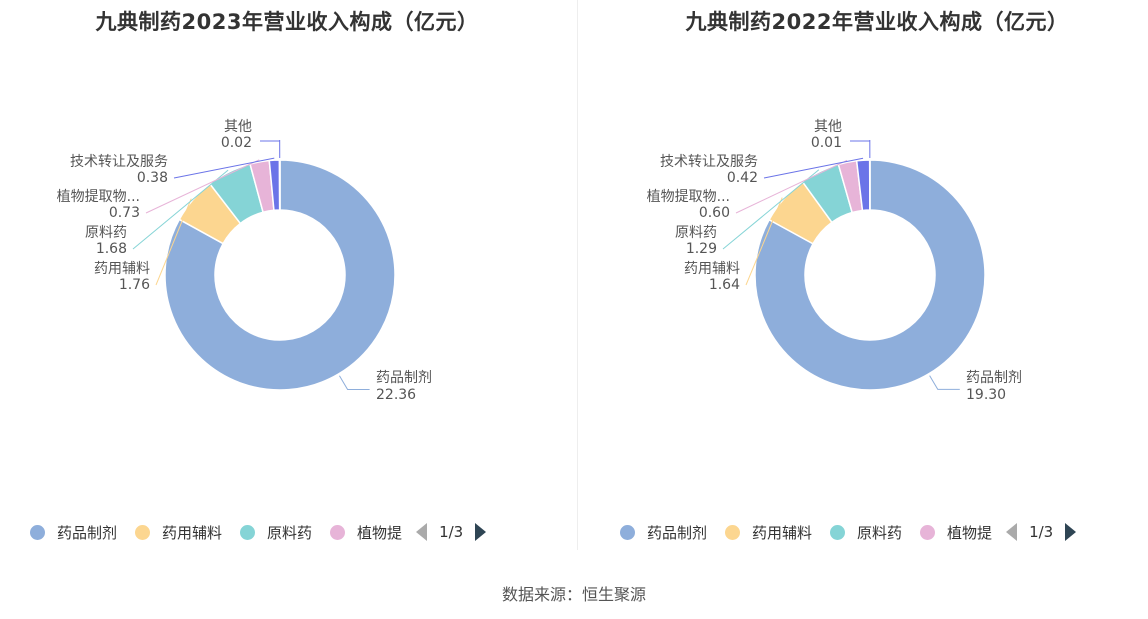  I want to click on slice-value-api: 1.68, so click(111, 249).